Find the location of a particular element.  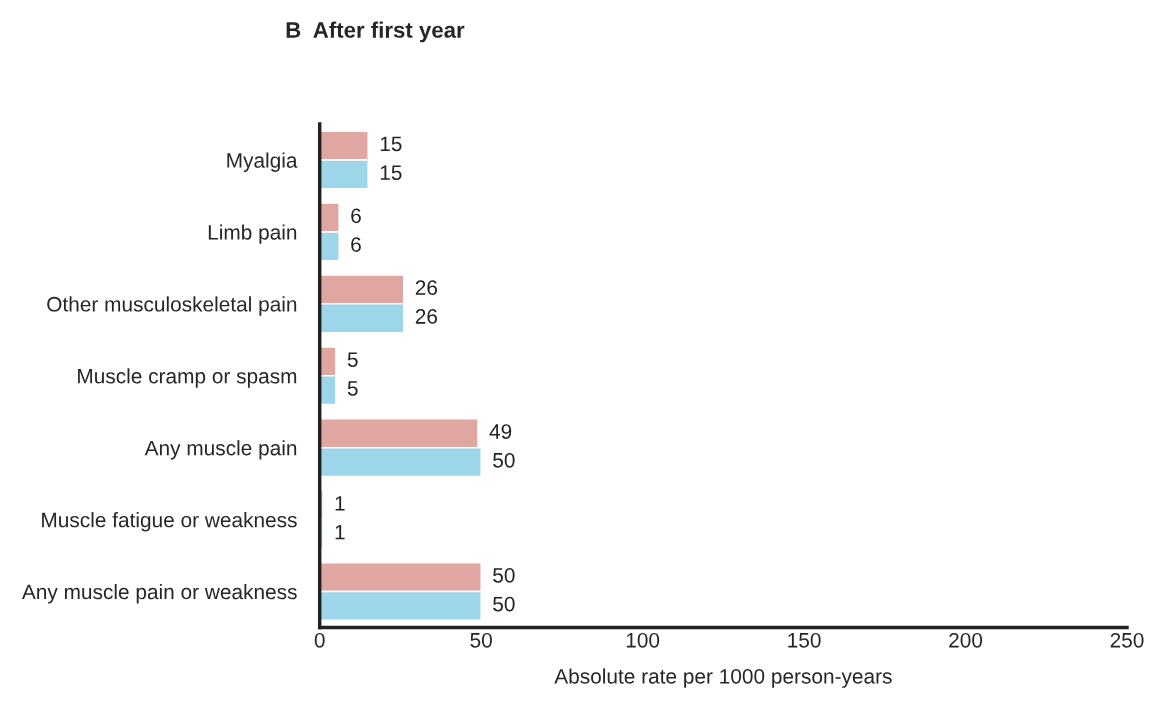

x-tick-label: 250 is located at coordinates (1127, 640).